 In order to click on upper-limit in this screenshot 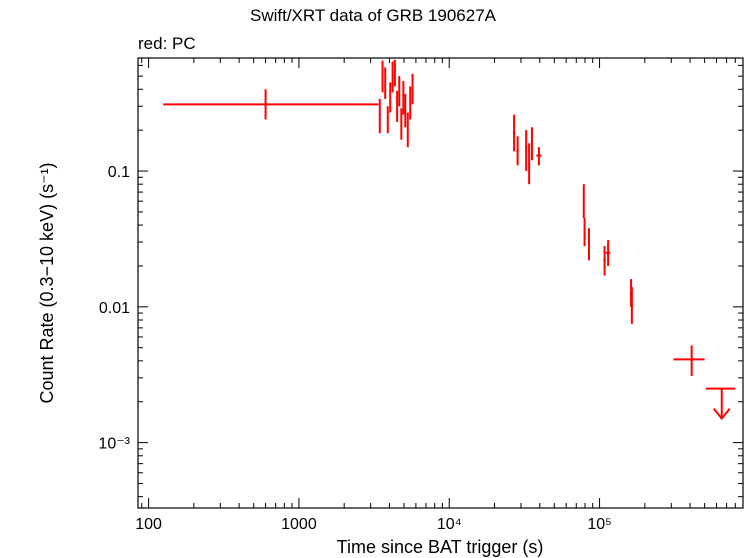, I will do `click(720, 404)`.